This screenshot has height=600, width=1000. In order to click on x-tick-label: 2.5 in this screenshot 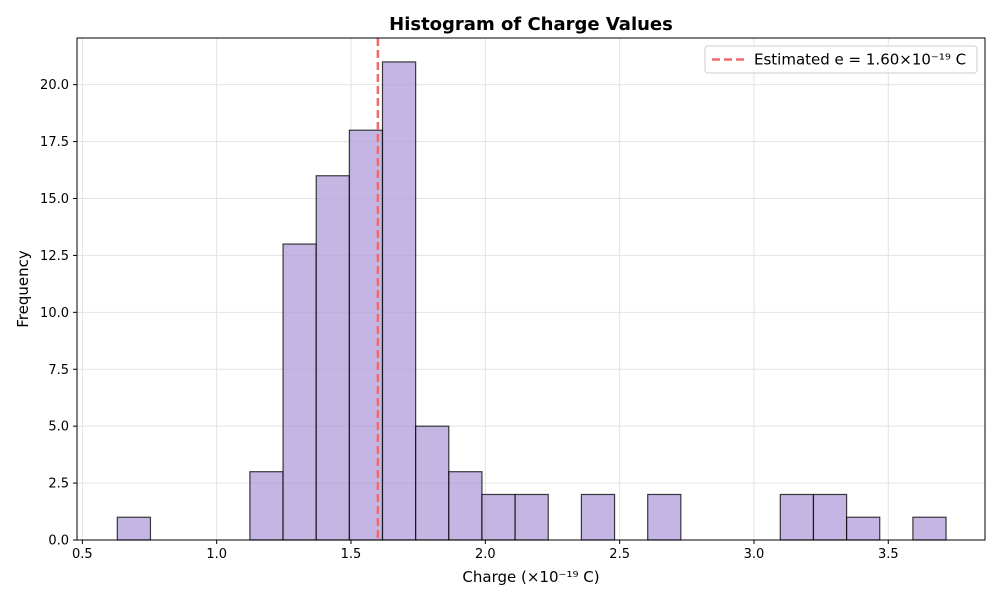, I will do `click(619, 554)`.